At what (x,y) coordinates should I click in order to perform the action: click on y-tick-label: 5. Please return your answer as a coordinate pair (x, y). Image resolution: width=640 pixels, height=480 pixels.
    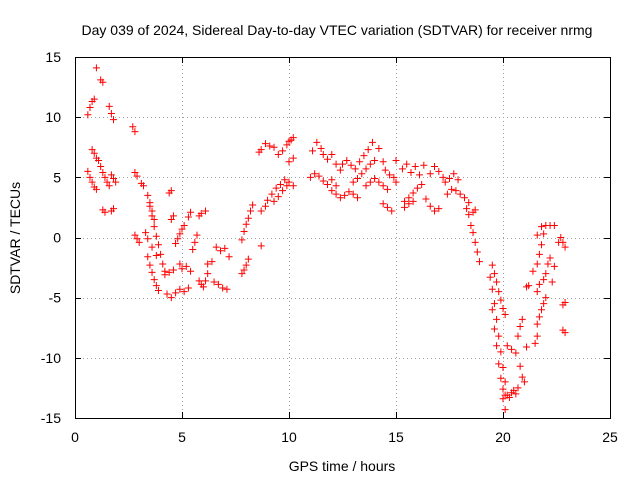
    Looking at the image, I should click on (57, 177).